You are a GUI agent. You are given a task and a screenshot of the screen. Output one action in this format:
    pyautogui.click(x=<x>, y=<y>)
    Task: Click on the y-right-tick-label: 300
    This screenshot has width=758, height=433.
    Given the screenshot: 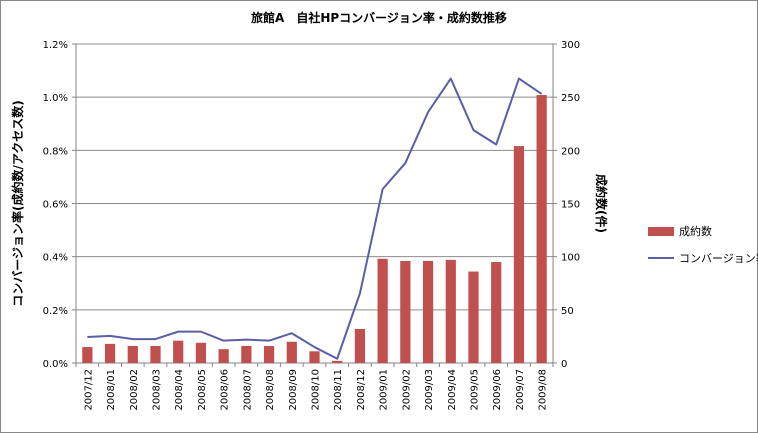 What is the action you would take?
    pyautogui.click(x=570, y=45)
    